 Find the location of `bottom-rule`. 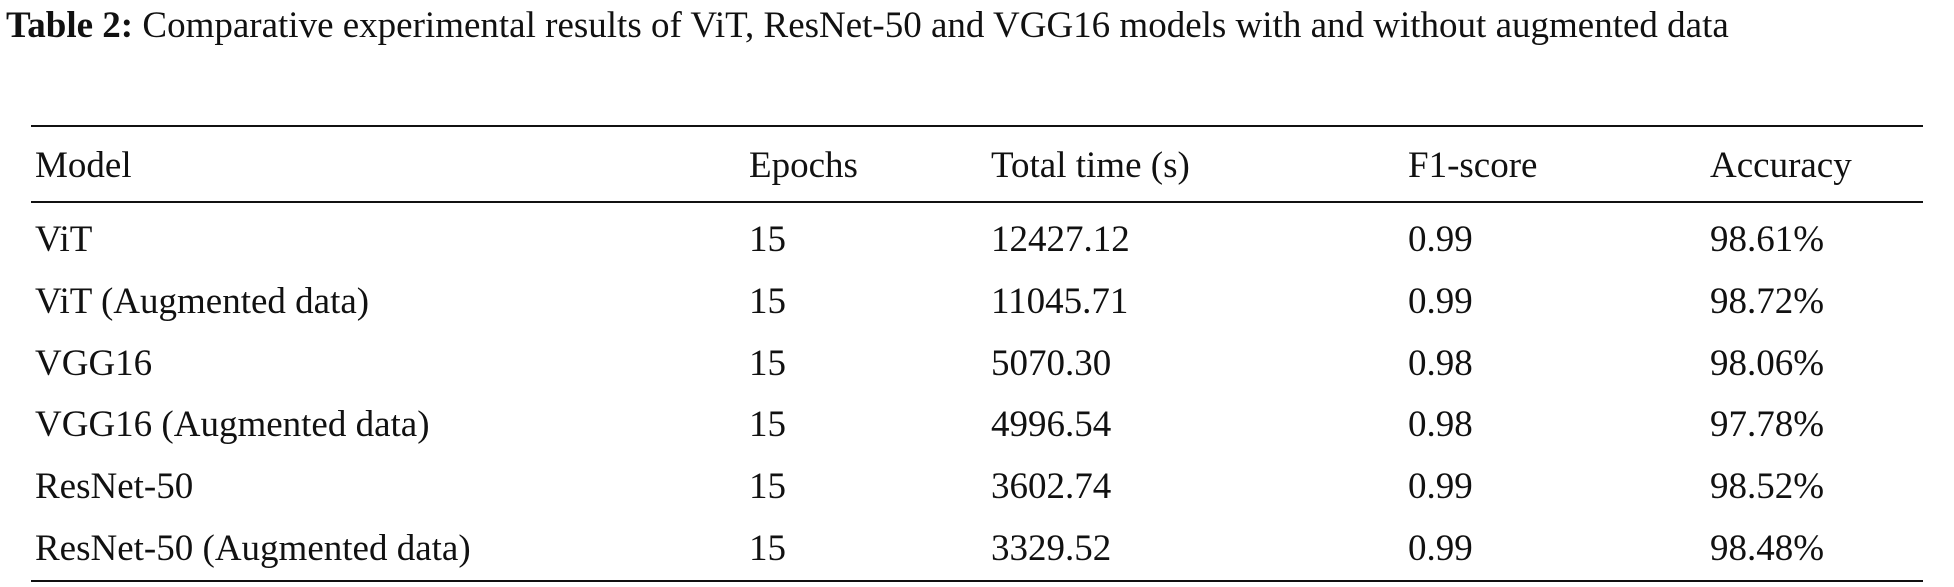

bottom-rule is located at coordinates (977, 581).